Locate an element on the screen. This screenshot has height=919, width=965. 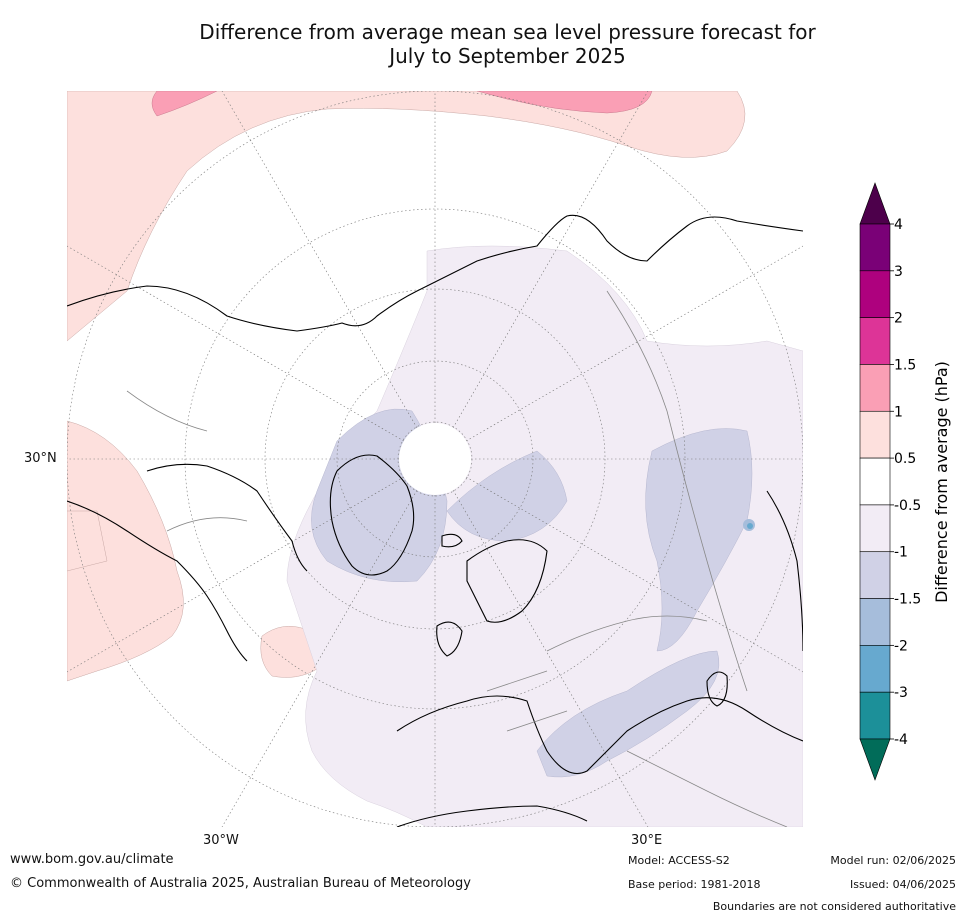
north-pole-gap is located at coordinates (435, 459).